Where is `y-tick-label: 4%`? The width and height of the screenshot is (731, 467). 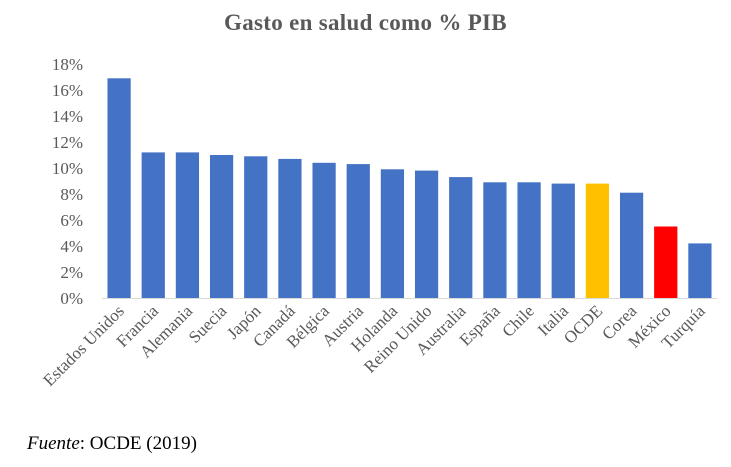 y-tick-label: 4% is located at coordinates (71, 246).